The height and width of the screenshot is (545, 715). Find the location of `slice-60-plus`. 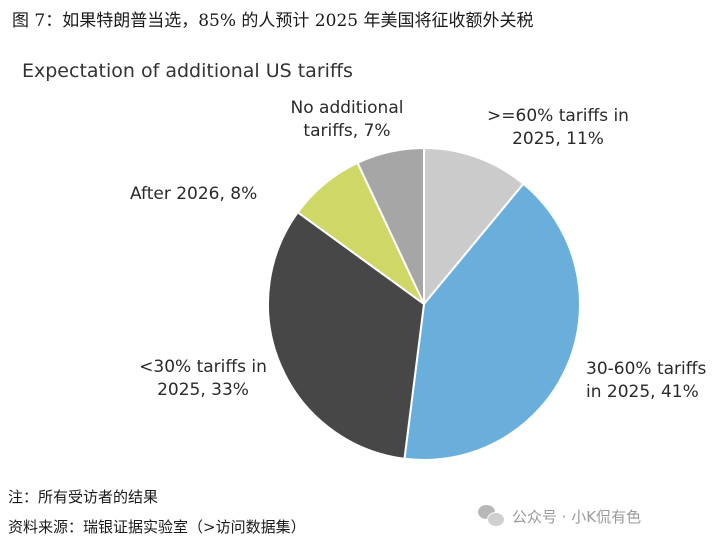

slice-60-plus is located at coordinates (474, 226).